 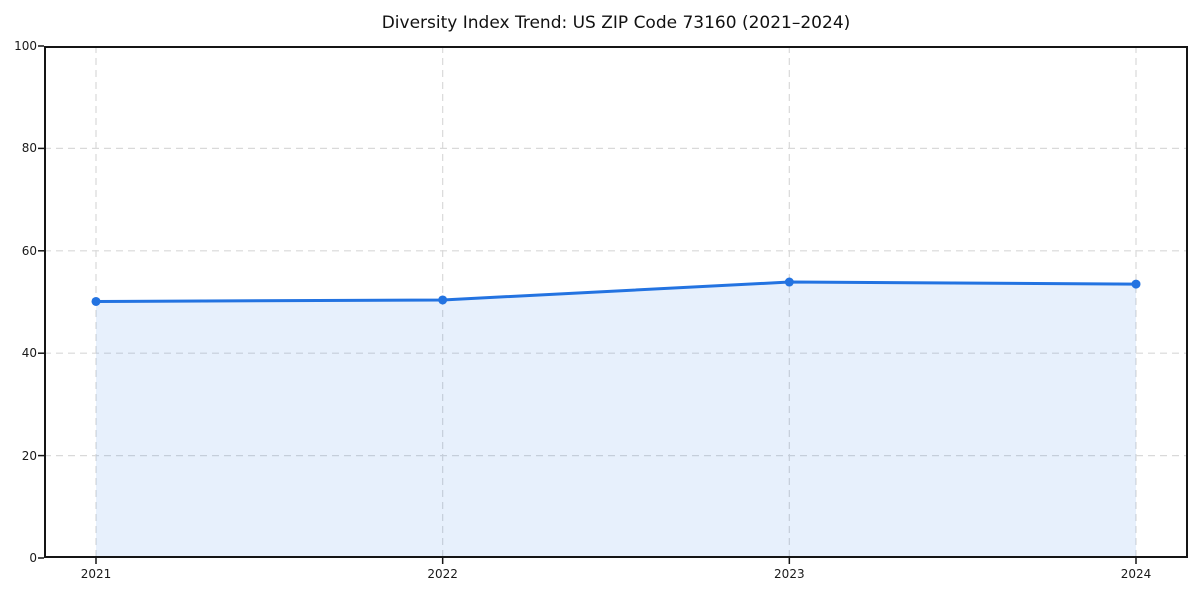 What do you see at coordinates (29, 353) in the screenshot?
I see `y-tick-label: 40` at bounding box center [29, 353].